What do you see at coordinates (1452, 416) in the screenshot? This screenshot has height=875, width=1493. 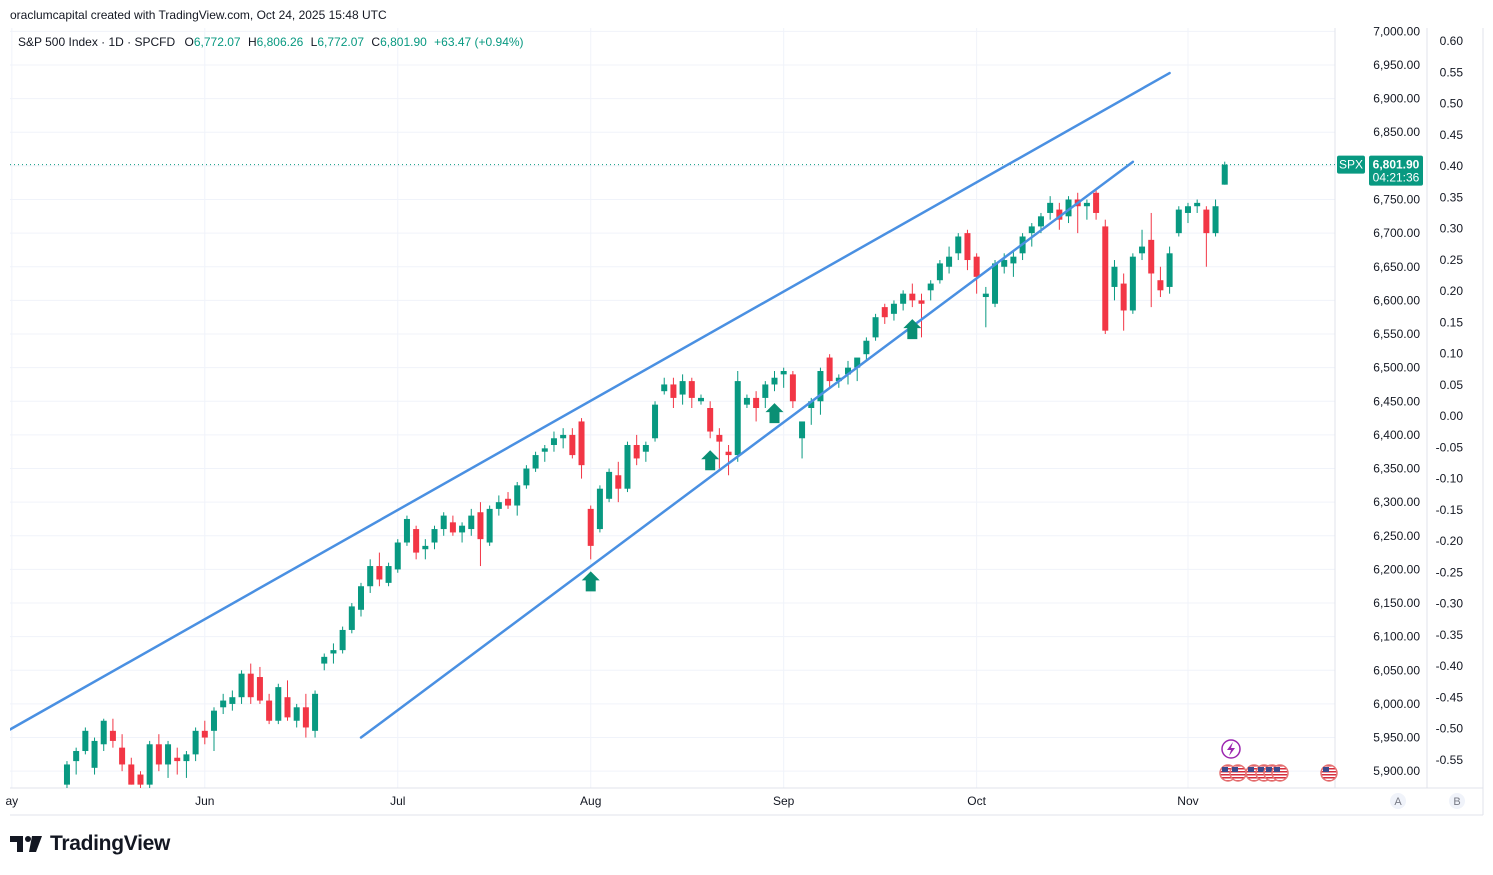 I see `secondary-tick-label: 0.00` at bounding box center [1452, 416].